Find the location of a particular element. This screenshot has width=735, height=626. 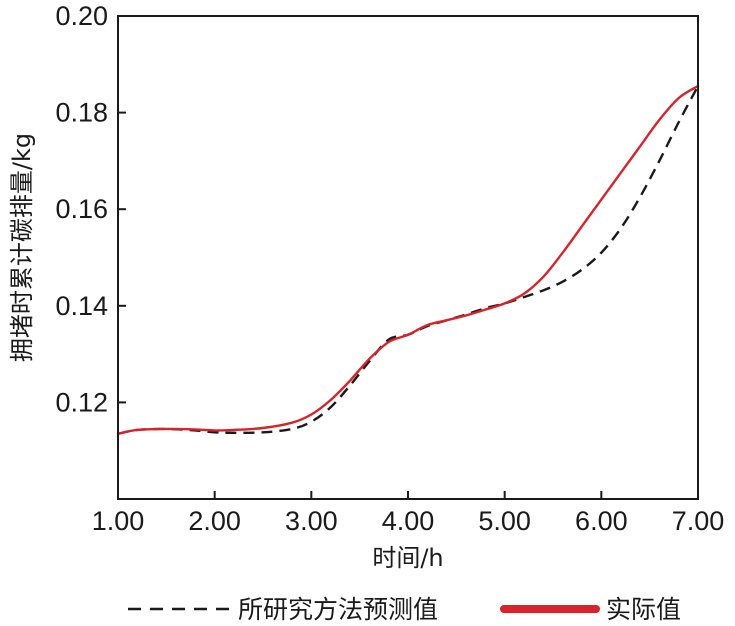

x-axis-title: 时间/h is located at coordinates (407, 558).